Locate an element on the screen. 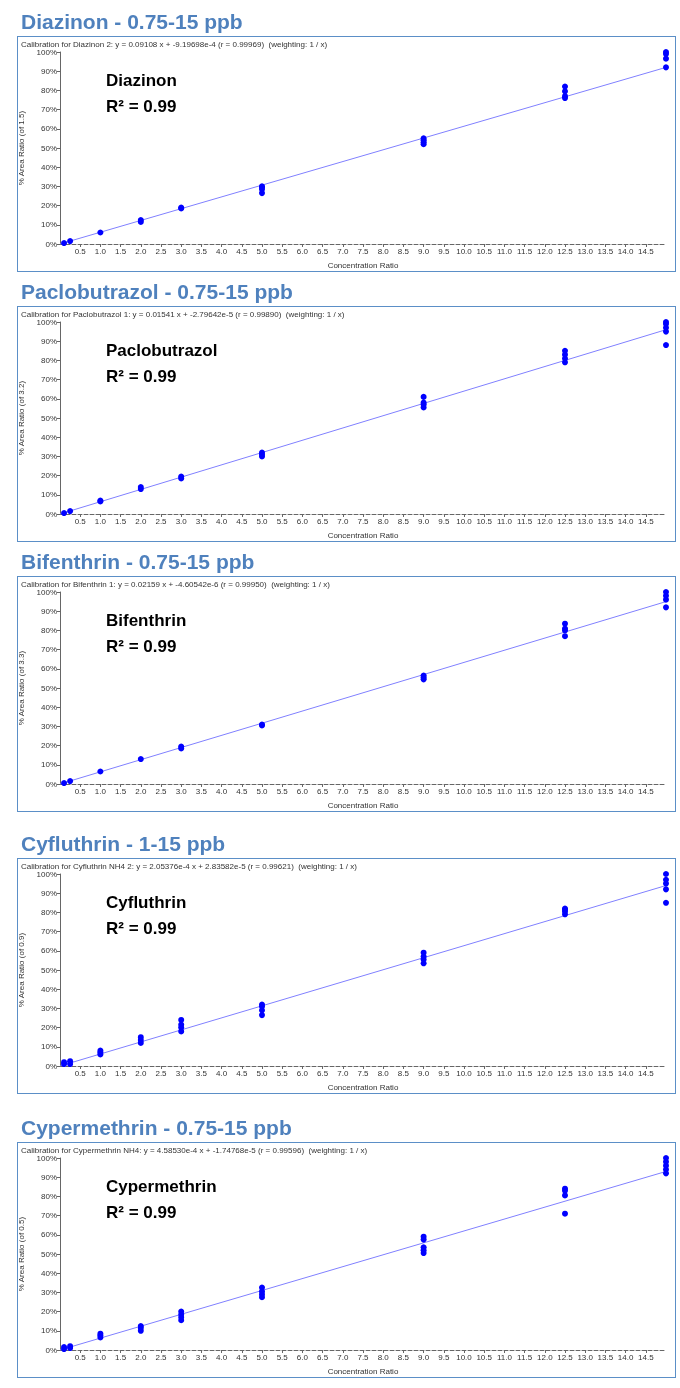  annotation: Cyfluthrin is located at coordinates (146, 902).